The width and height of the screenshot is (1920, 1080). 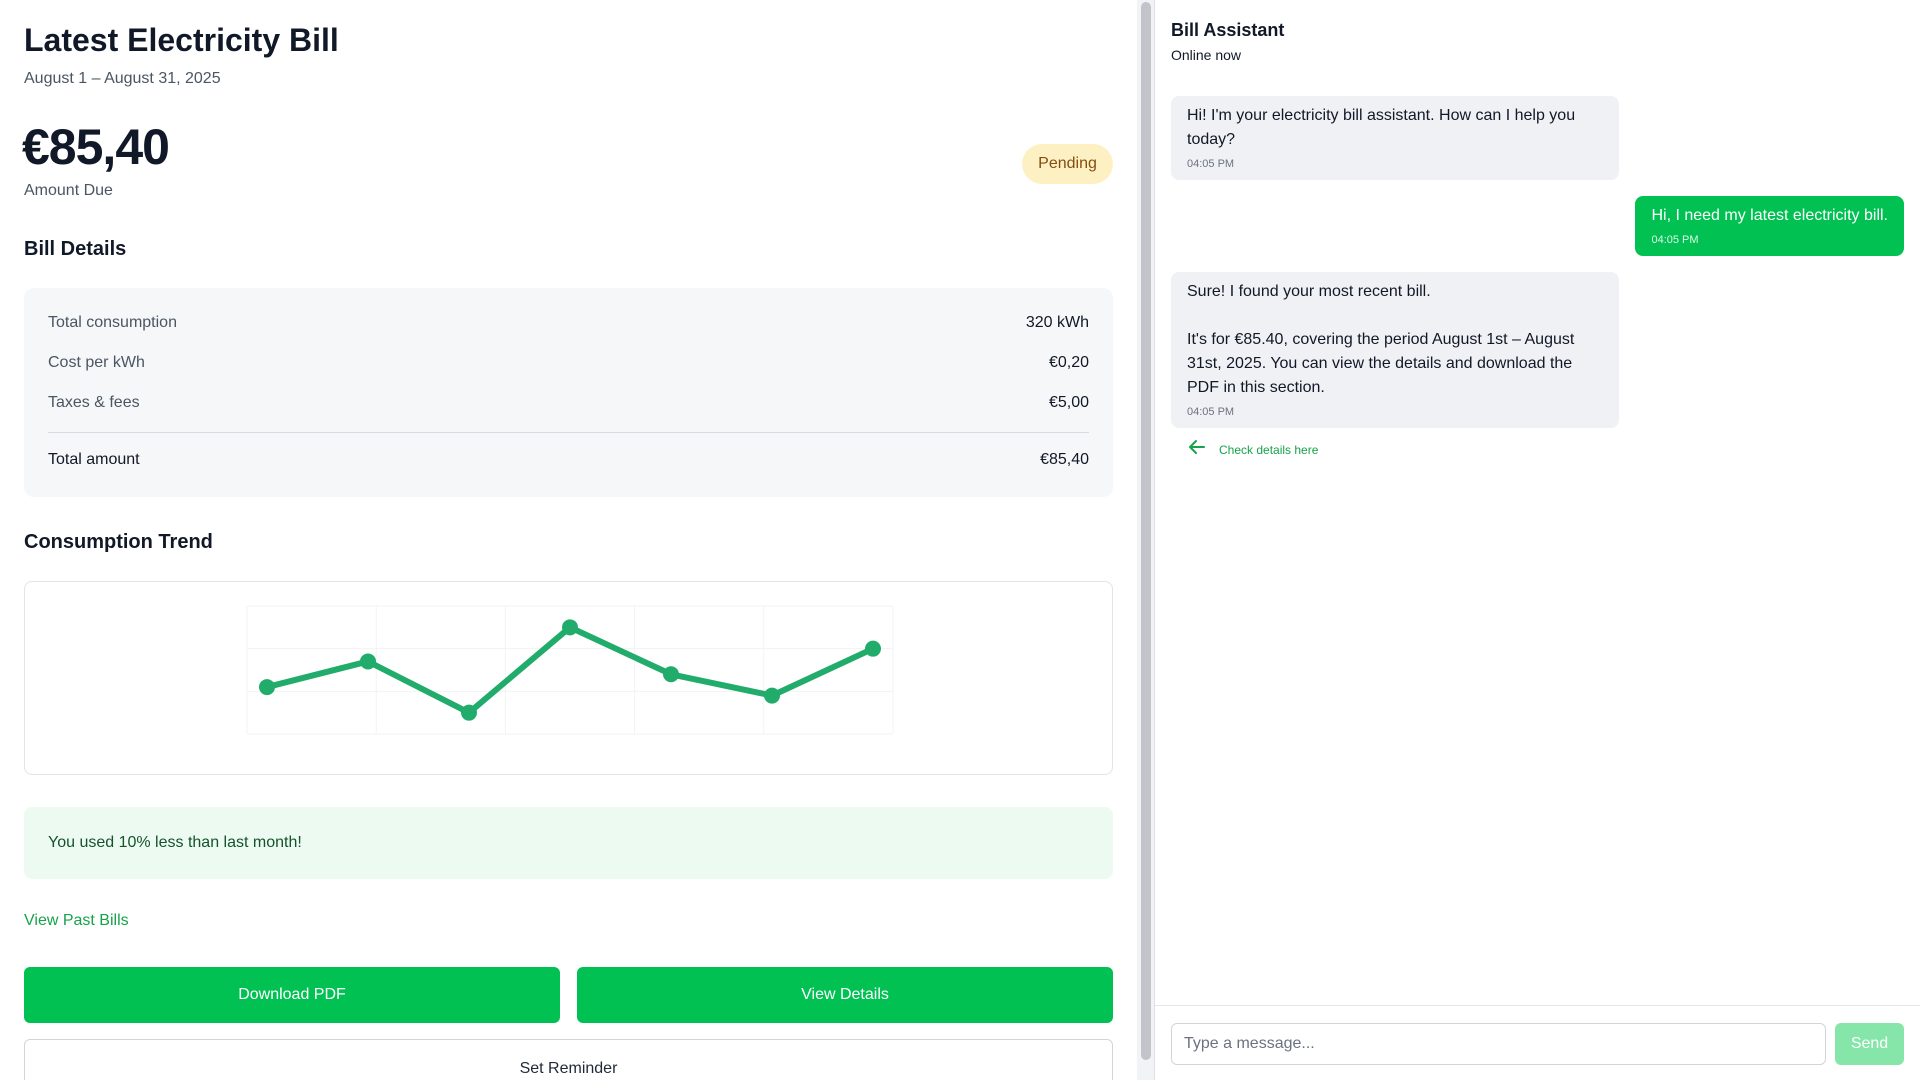 What do you see at coordinates (1068, 402) in the screenshot?
I see `detail-value: €5,00` at bounding box center [1068, 402].